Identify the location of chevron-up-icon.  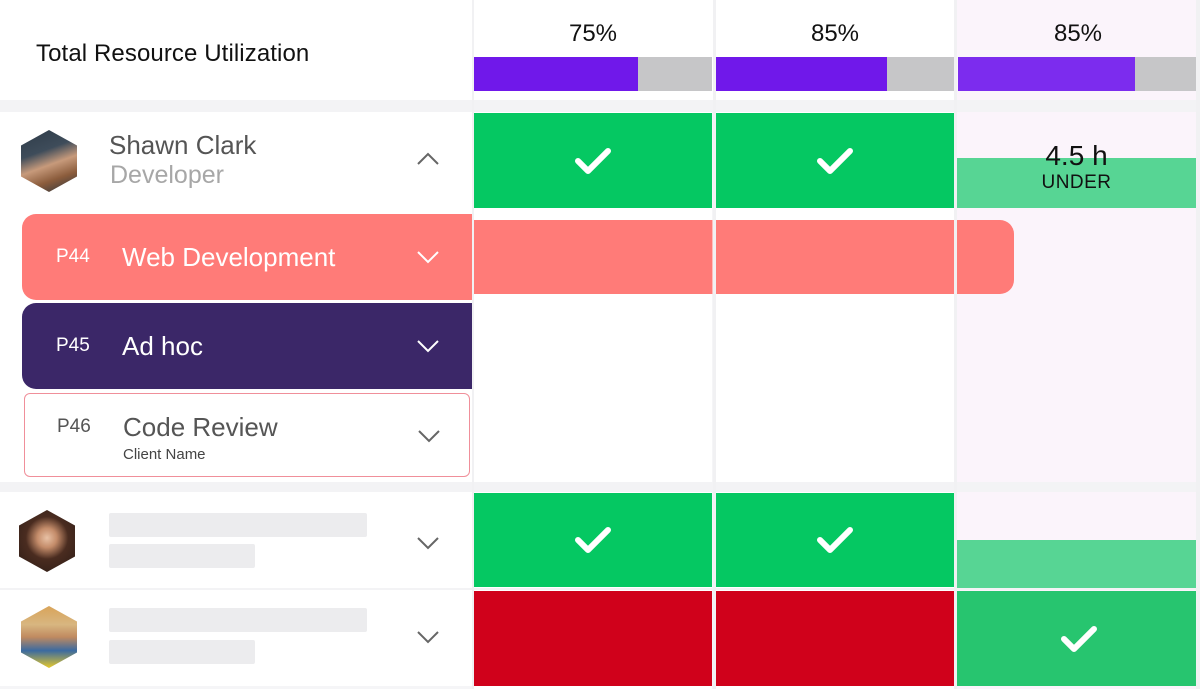
(428, 159).